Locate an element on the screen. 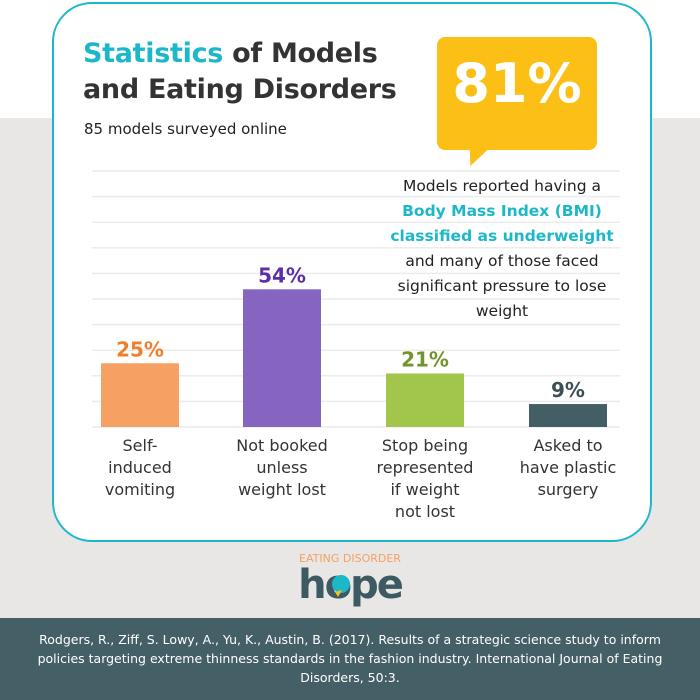  category-label-line: weight lost is located at coordinates (282, 489).